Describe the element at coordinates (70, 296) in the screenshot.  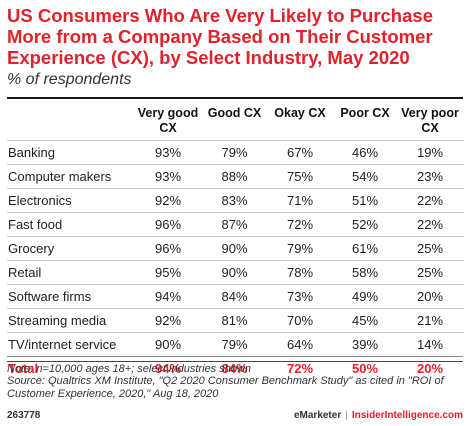
I see `row-label: Software firms` at that location.